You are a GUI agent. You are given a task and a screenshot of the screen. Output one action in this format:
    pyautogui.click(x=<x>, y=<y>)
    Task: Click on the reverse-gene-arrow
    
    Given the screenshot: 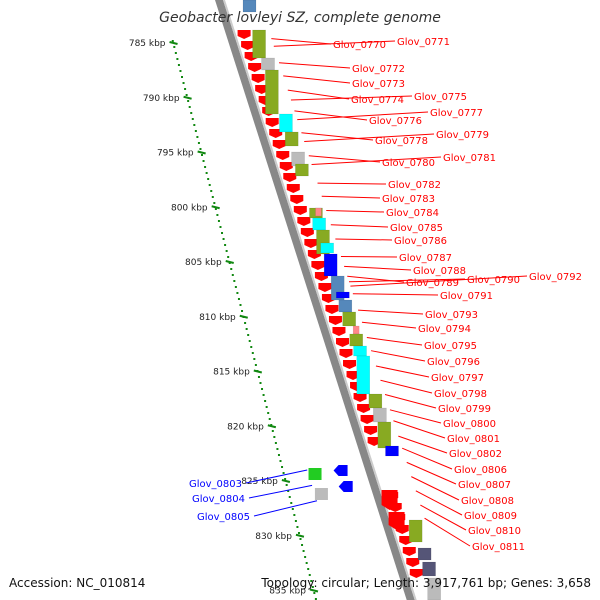 What is the action you would take?
    pyautogui.click(x=340, y=470)
    